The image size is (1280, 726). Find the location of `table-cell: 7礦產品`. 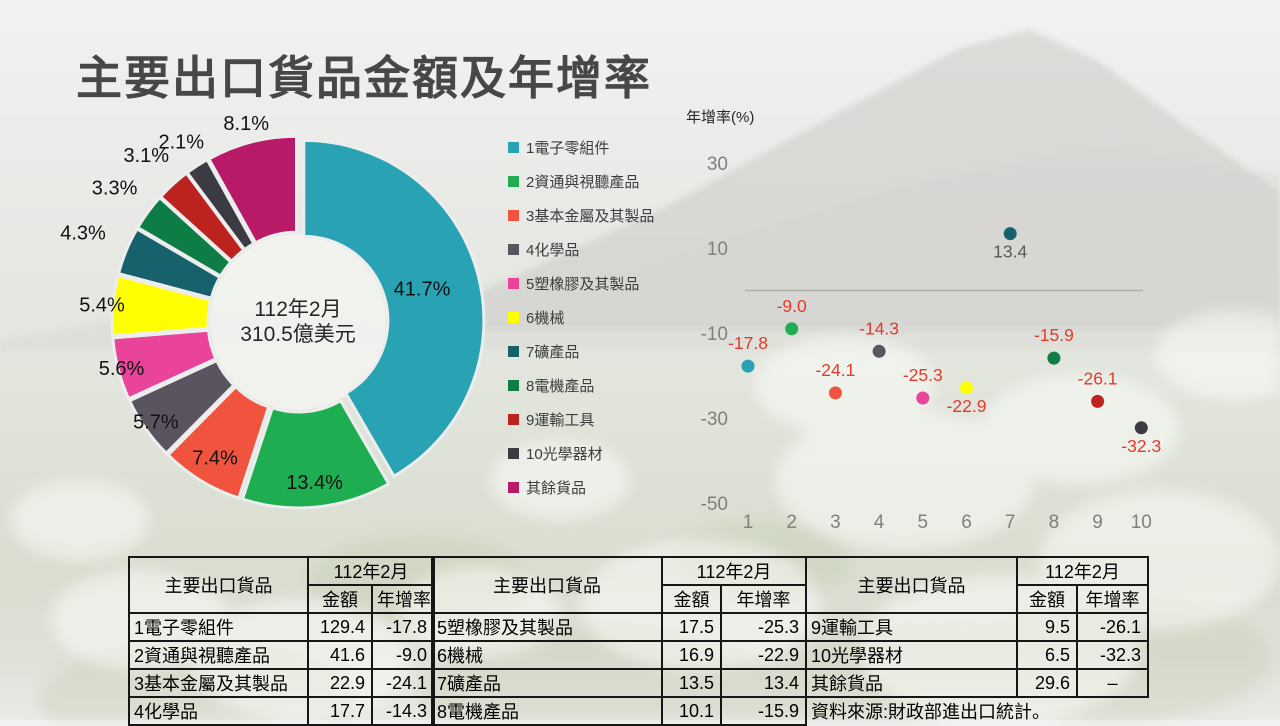

table-cell: 7礦產品 is located at coordinates (547, 683).